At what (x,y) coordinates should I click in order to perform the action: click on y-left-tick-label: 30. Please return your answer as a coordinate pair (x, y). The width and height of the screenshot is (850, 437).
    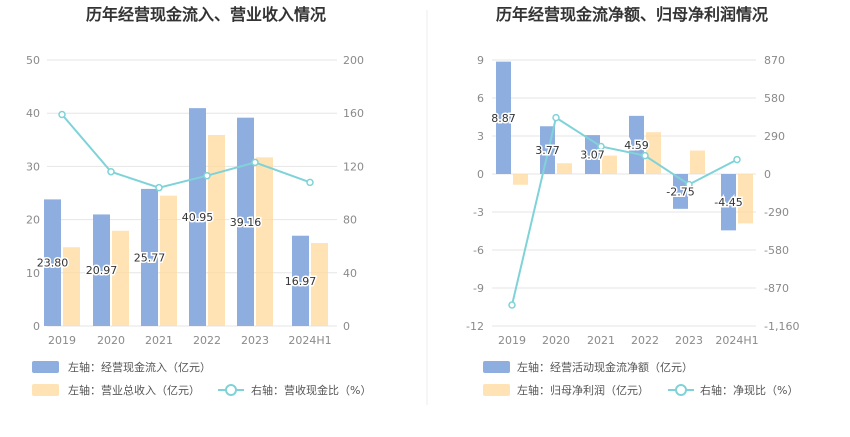
    Looking at the image, I should click on (33, 166).